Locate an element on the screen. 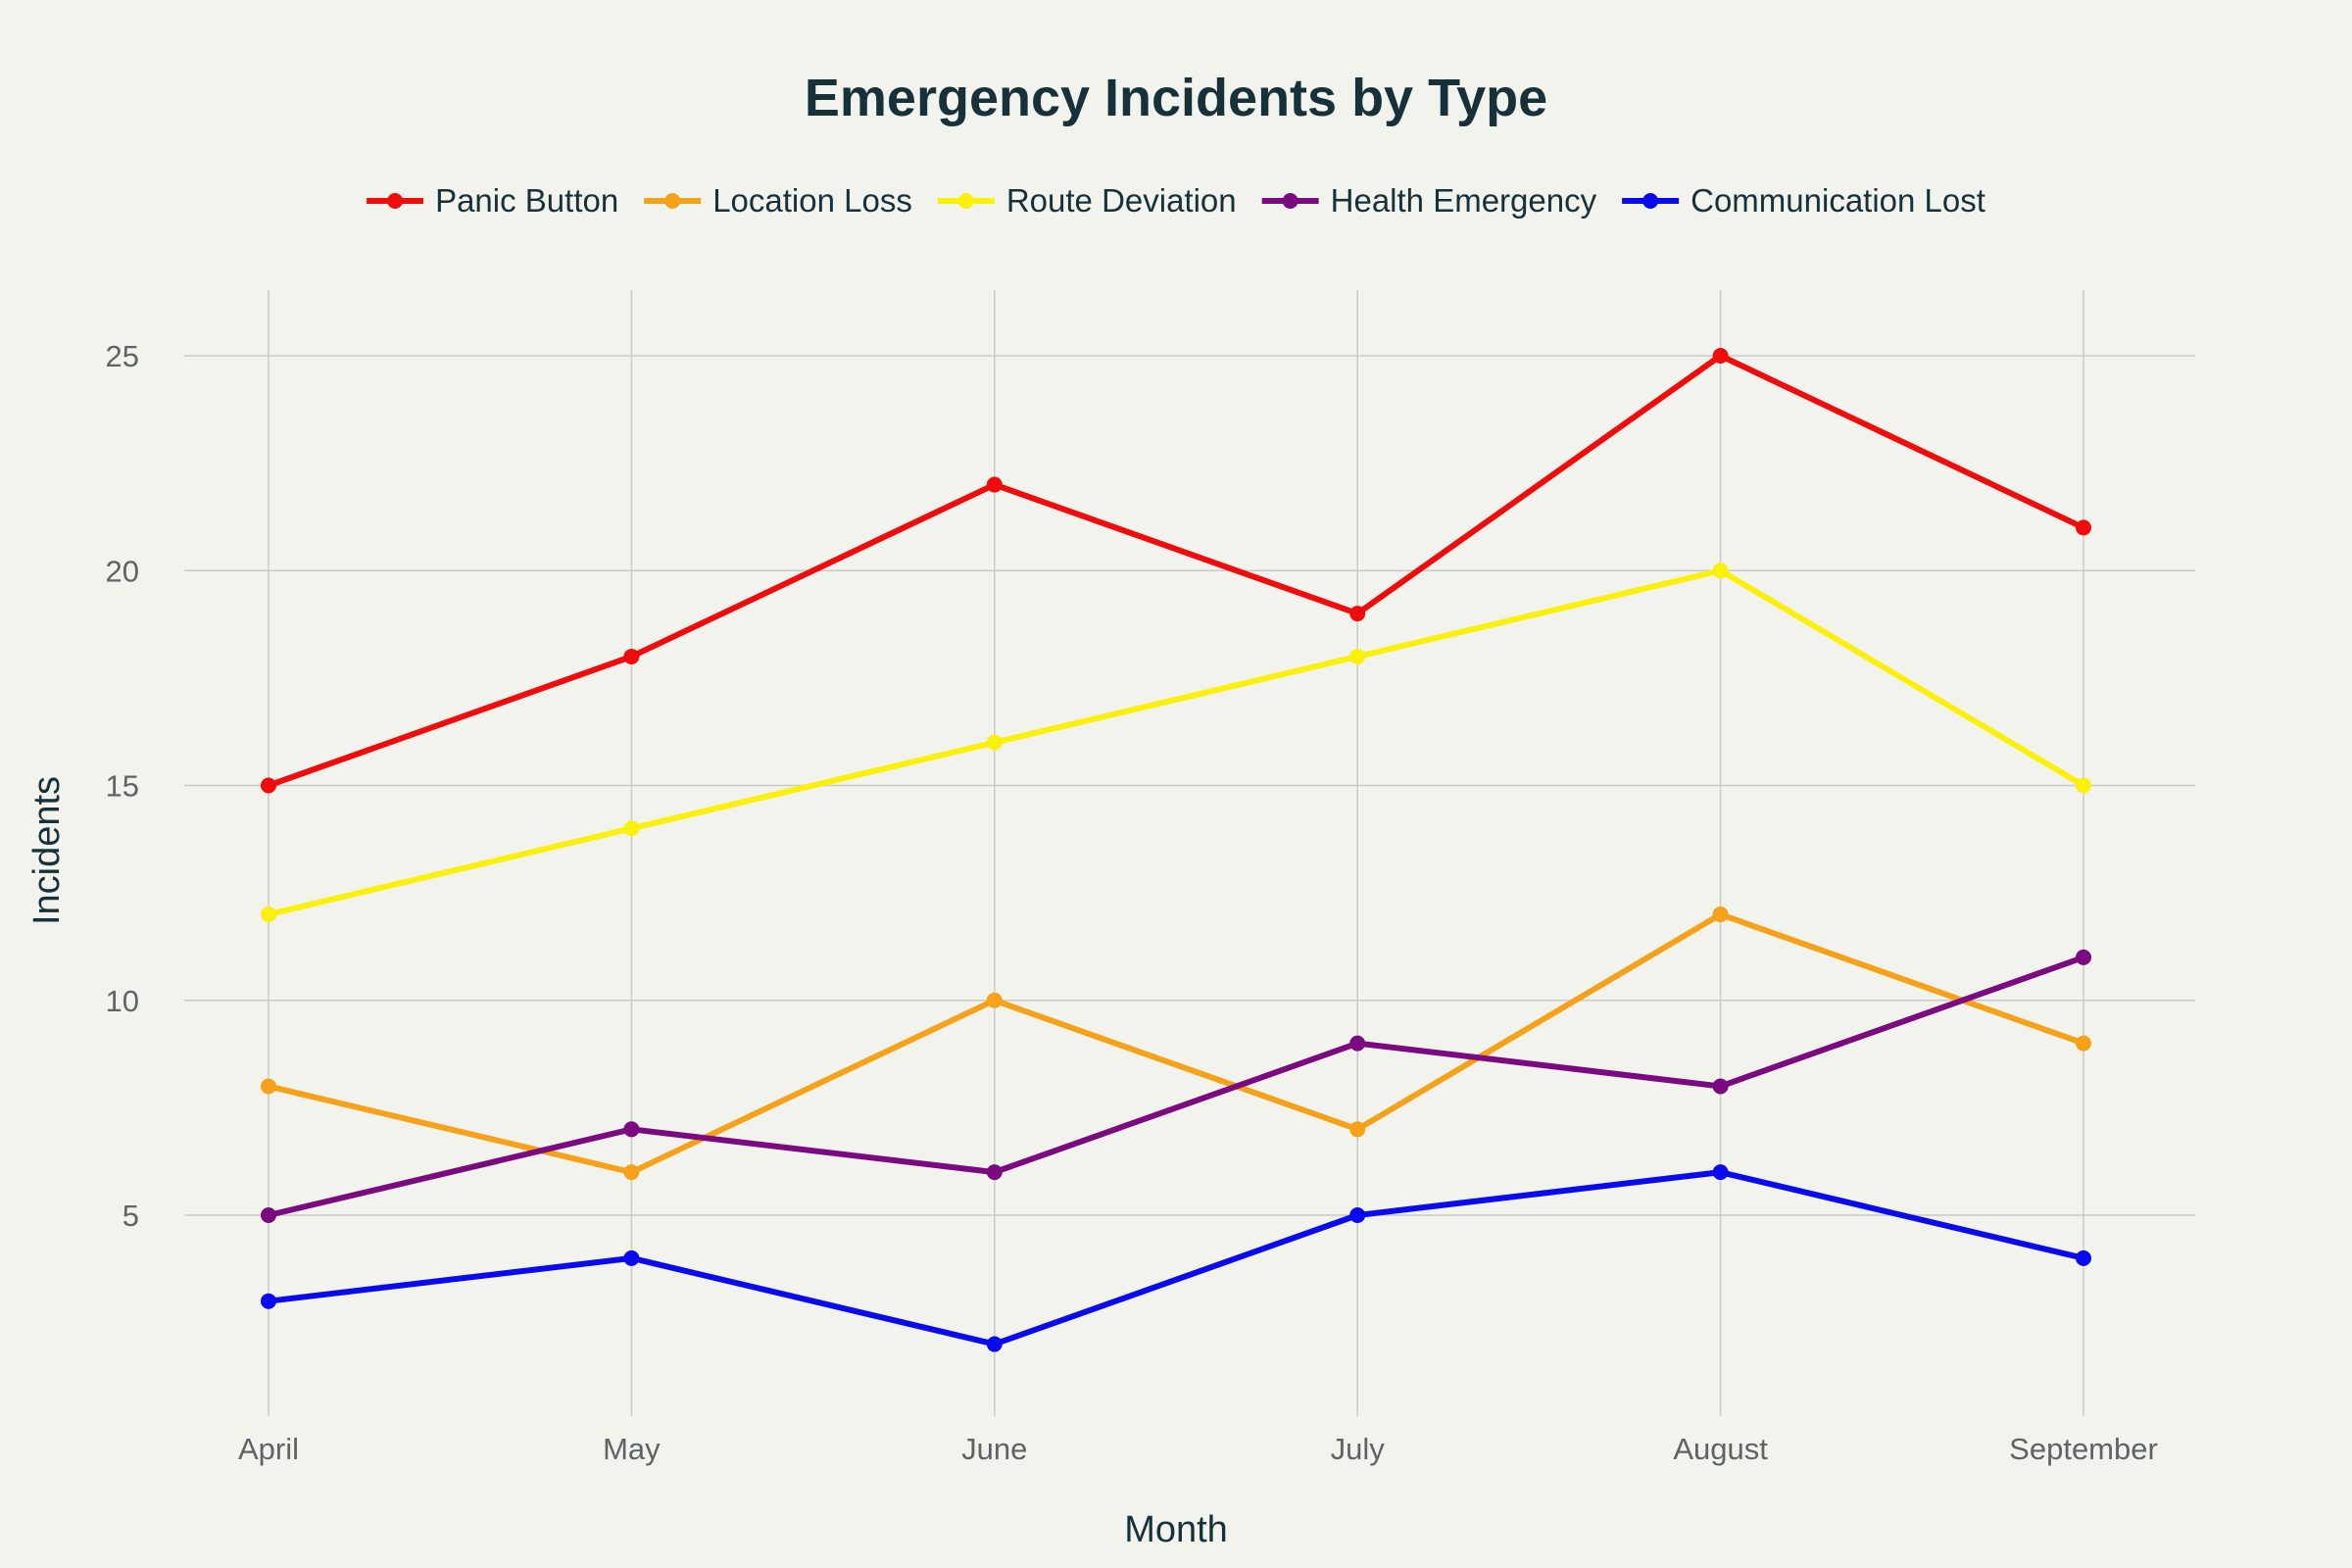 The image size is (2352, 1568). data-point-communication-lost-august is located at coordinates (1720, 1172).